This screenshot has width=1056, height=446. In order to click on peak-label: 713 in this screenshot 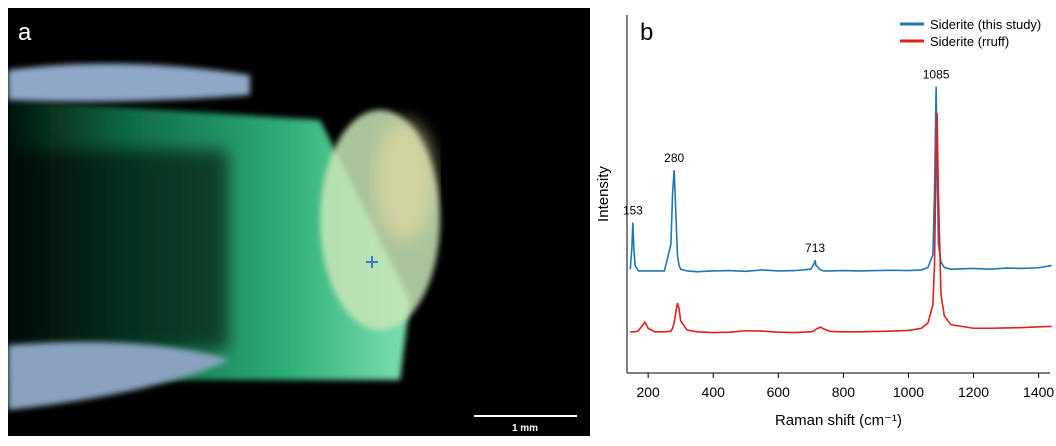, I will do `click(815, 248)`.